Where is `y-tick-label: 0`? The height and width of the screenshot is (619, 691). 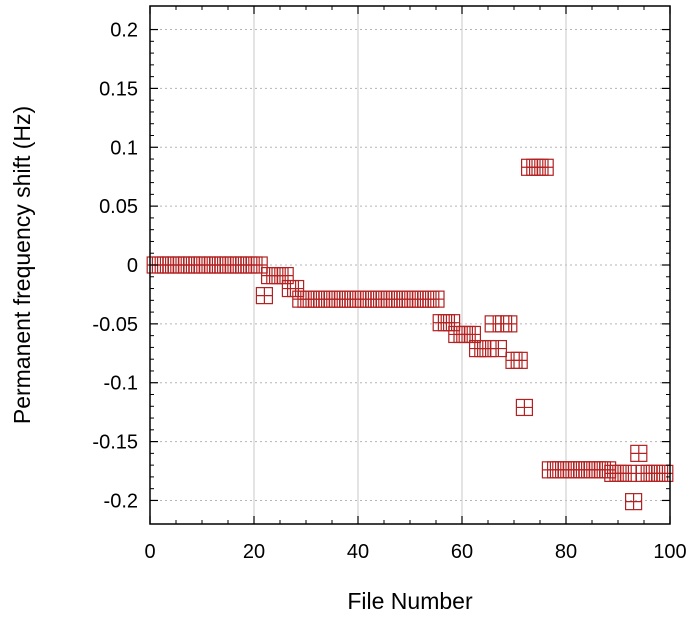 y-tick-label: 0 is located at coordinates (132, 266).